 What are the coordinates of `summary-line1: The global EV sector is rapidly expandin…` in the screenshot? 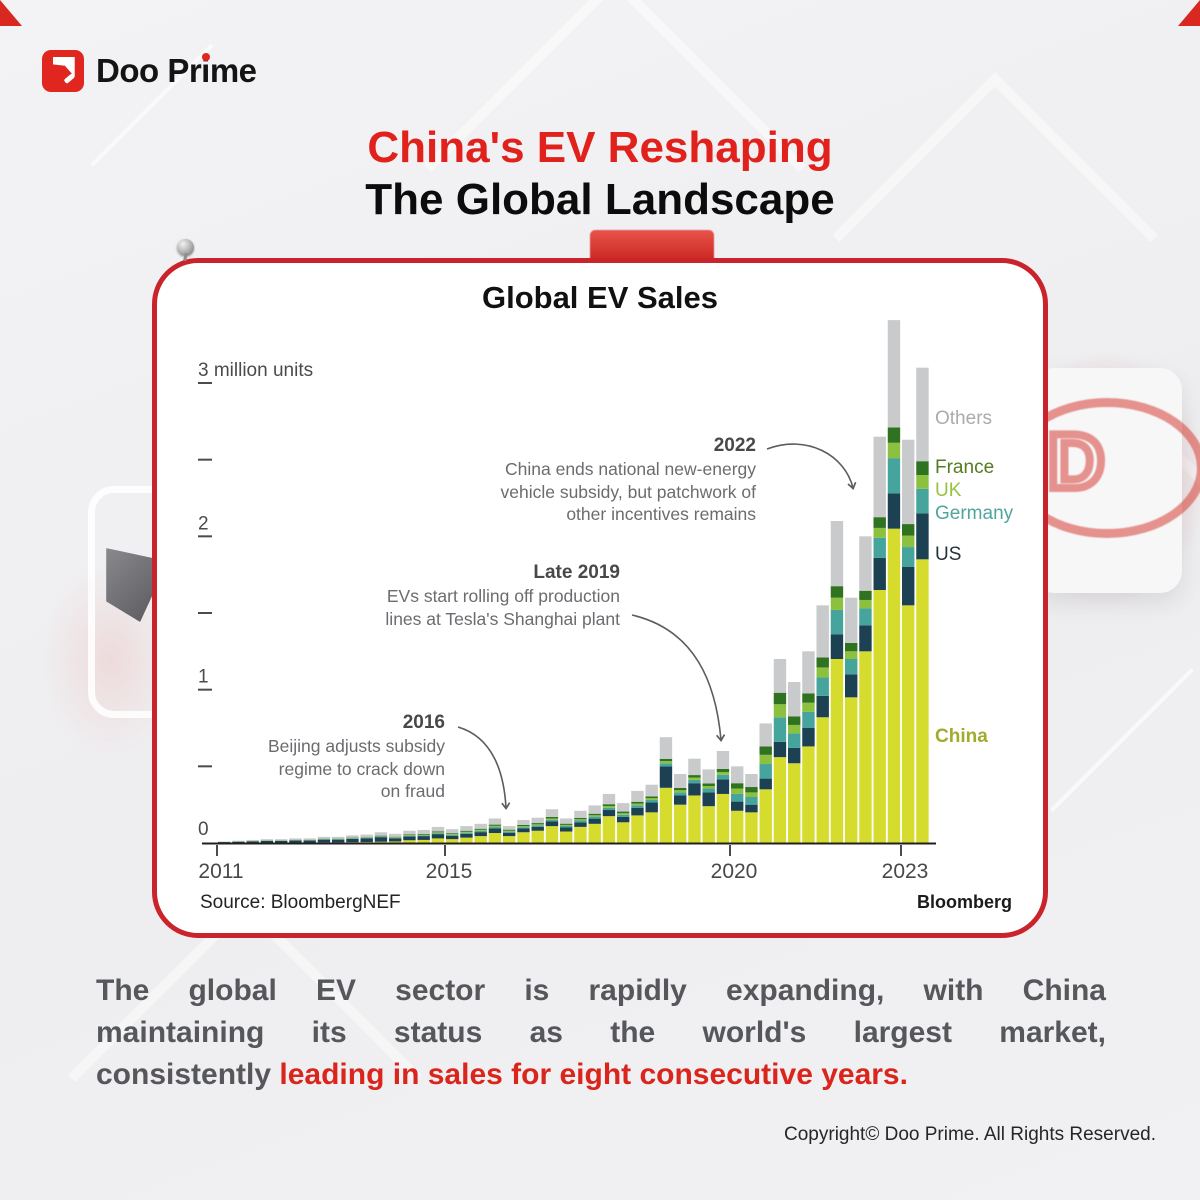 It's located at (601, 990).